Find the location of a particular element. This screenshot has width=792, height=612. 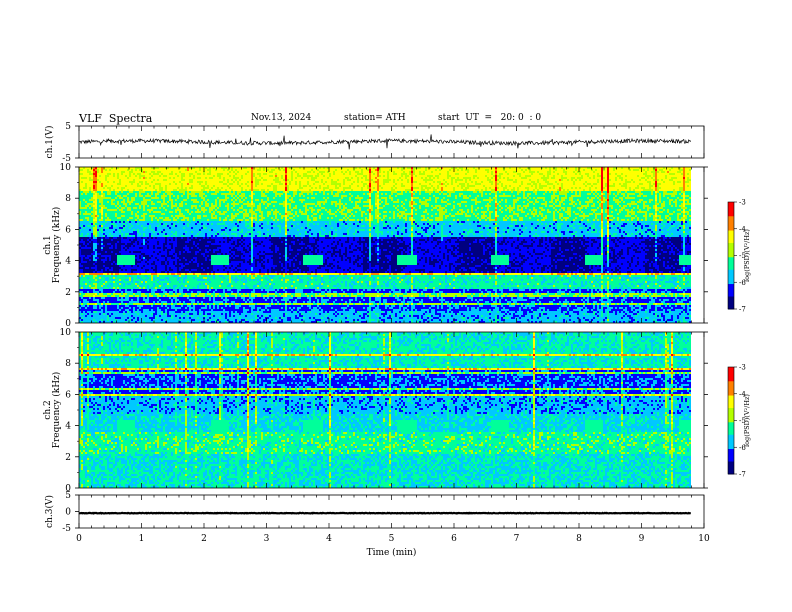

colorbar-tick-label: -4 is located at coordinates (742, 394).